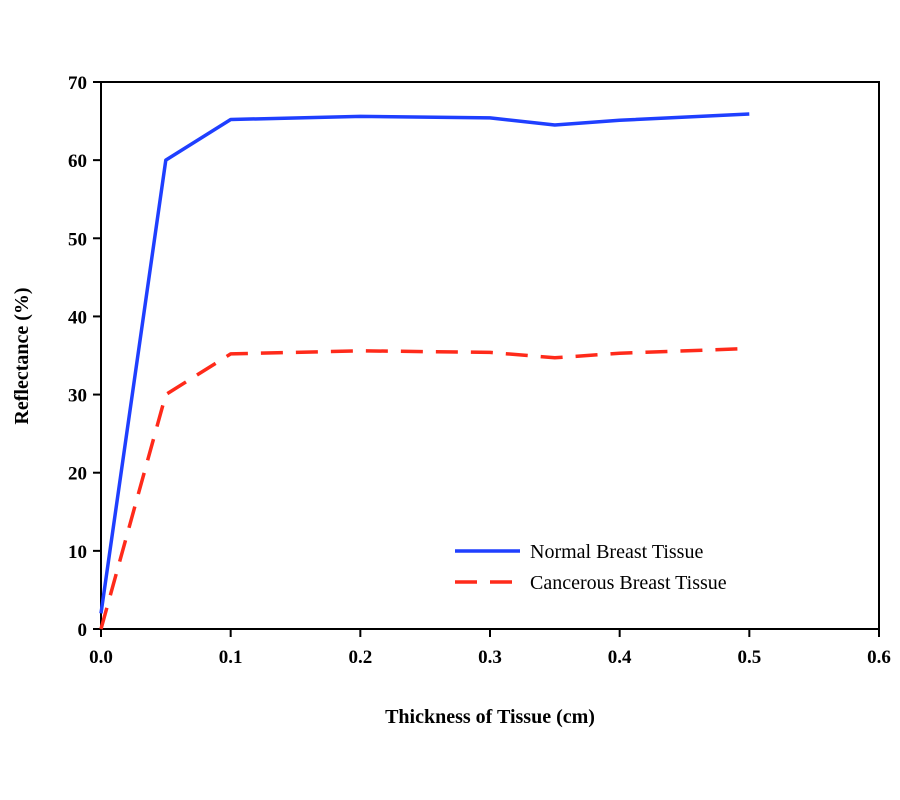 The width and height of the screenshot is (900, 800). What do you see at coordinates (77, 317) in the screenshot?
I see `y-tick-label: 40` at bounding box center [77, 317].